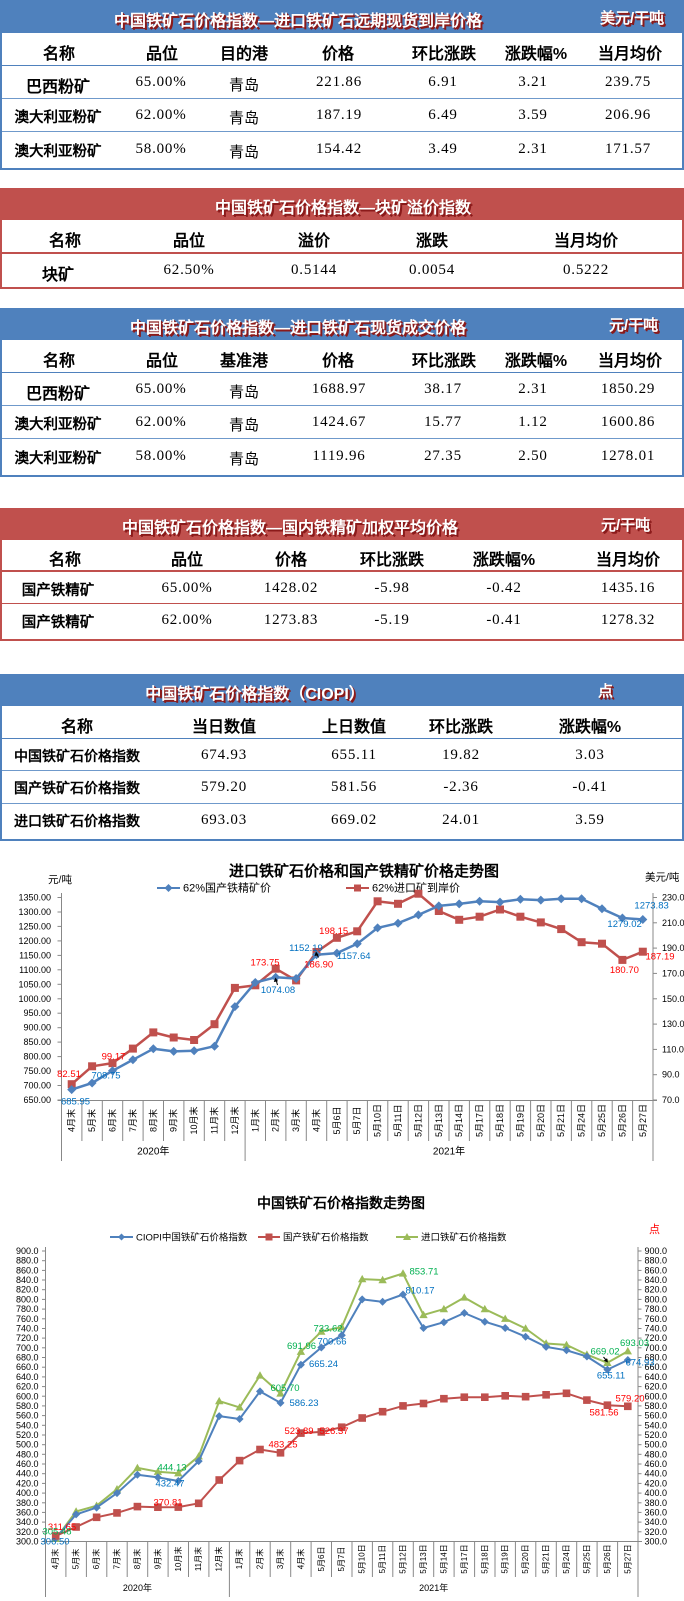  What do you see at coordinates (541, 1120) in the screenshot?
I see `svg-text: 5月20日` at bounding box center [541, 1120].